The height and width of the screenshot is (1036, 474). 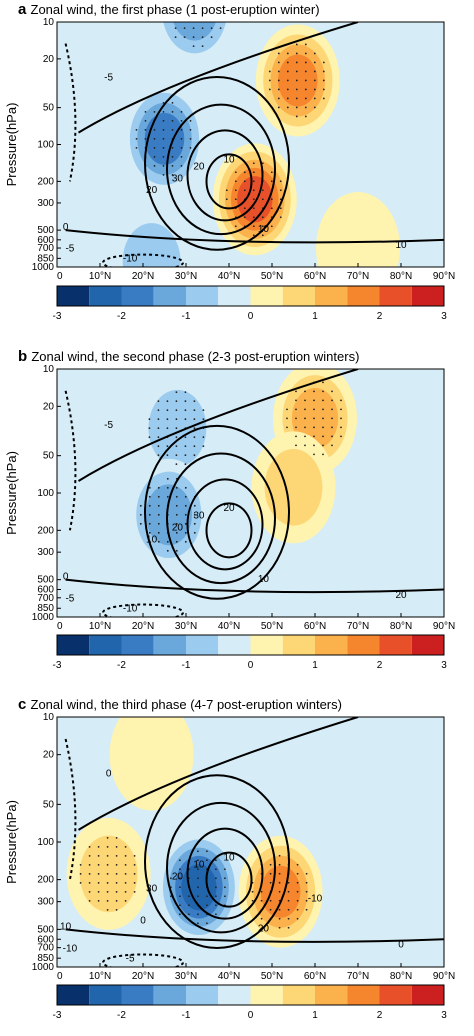 I want to click on negative-contour, so click(x=143, y=260).